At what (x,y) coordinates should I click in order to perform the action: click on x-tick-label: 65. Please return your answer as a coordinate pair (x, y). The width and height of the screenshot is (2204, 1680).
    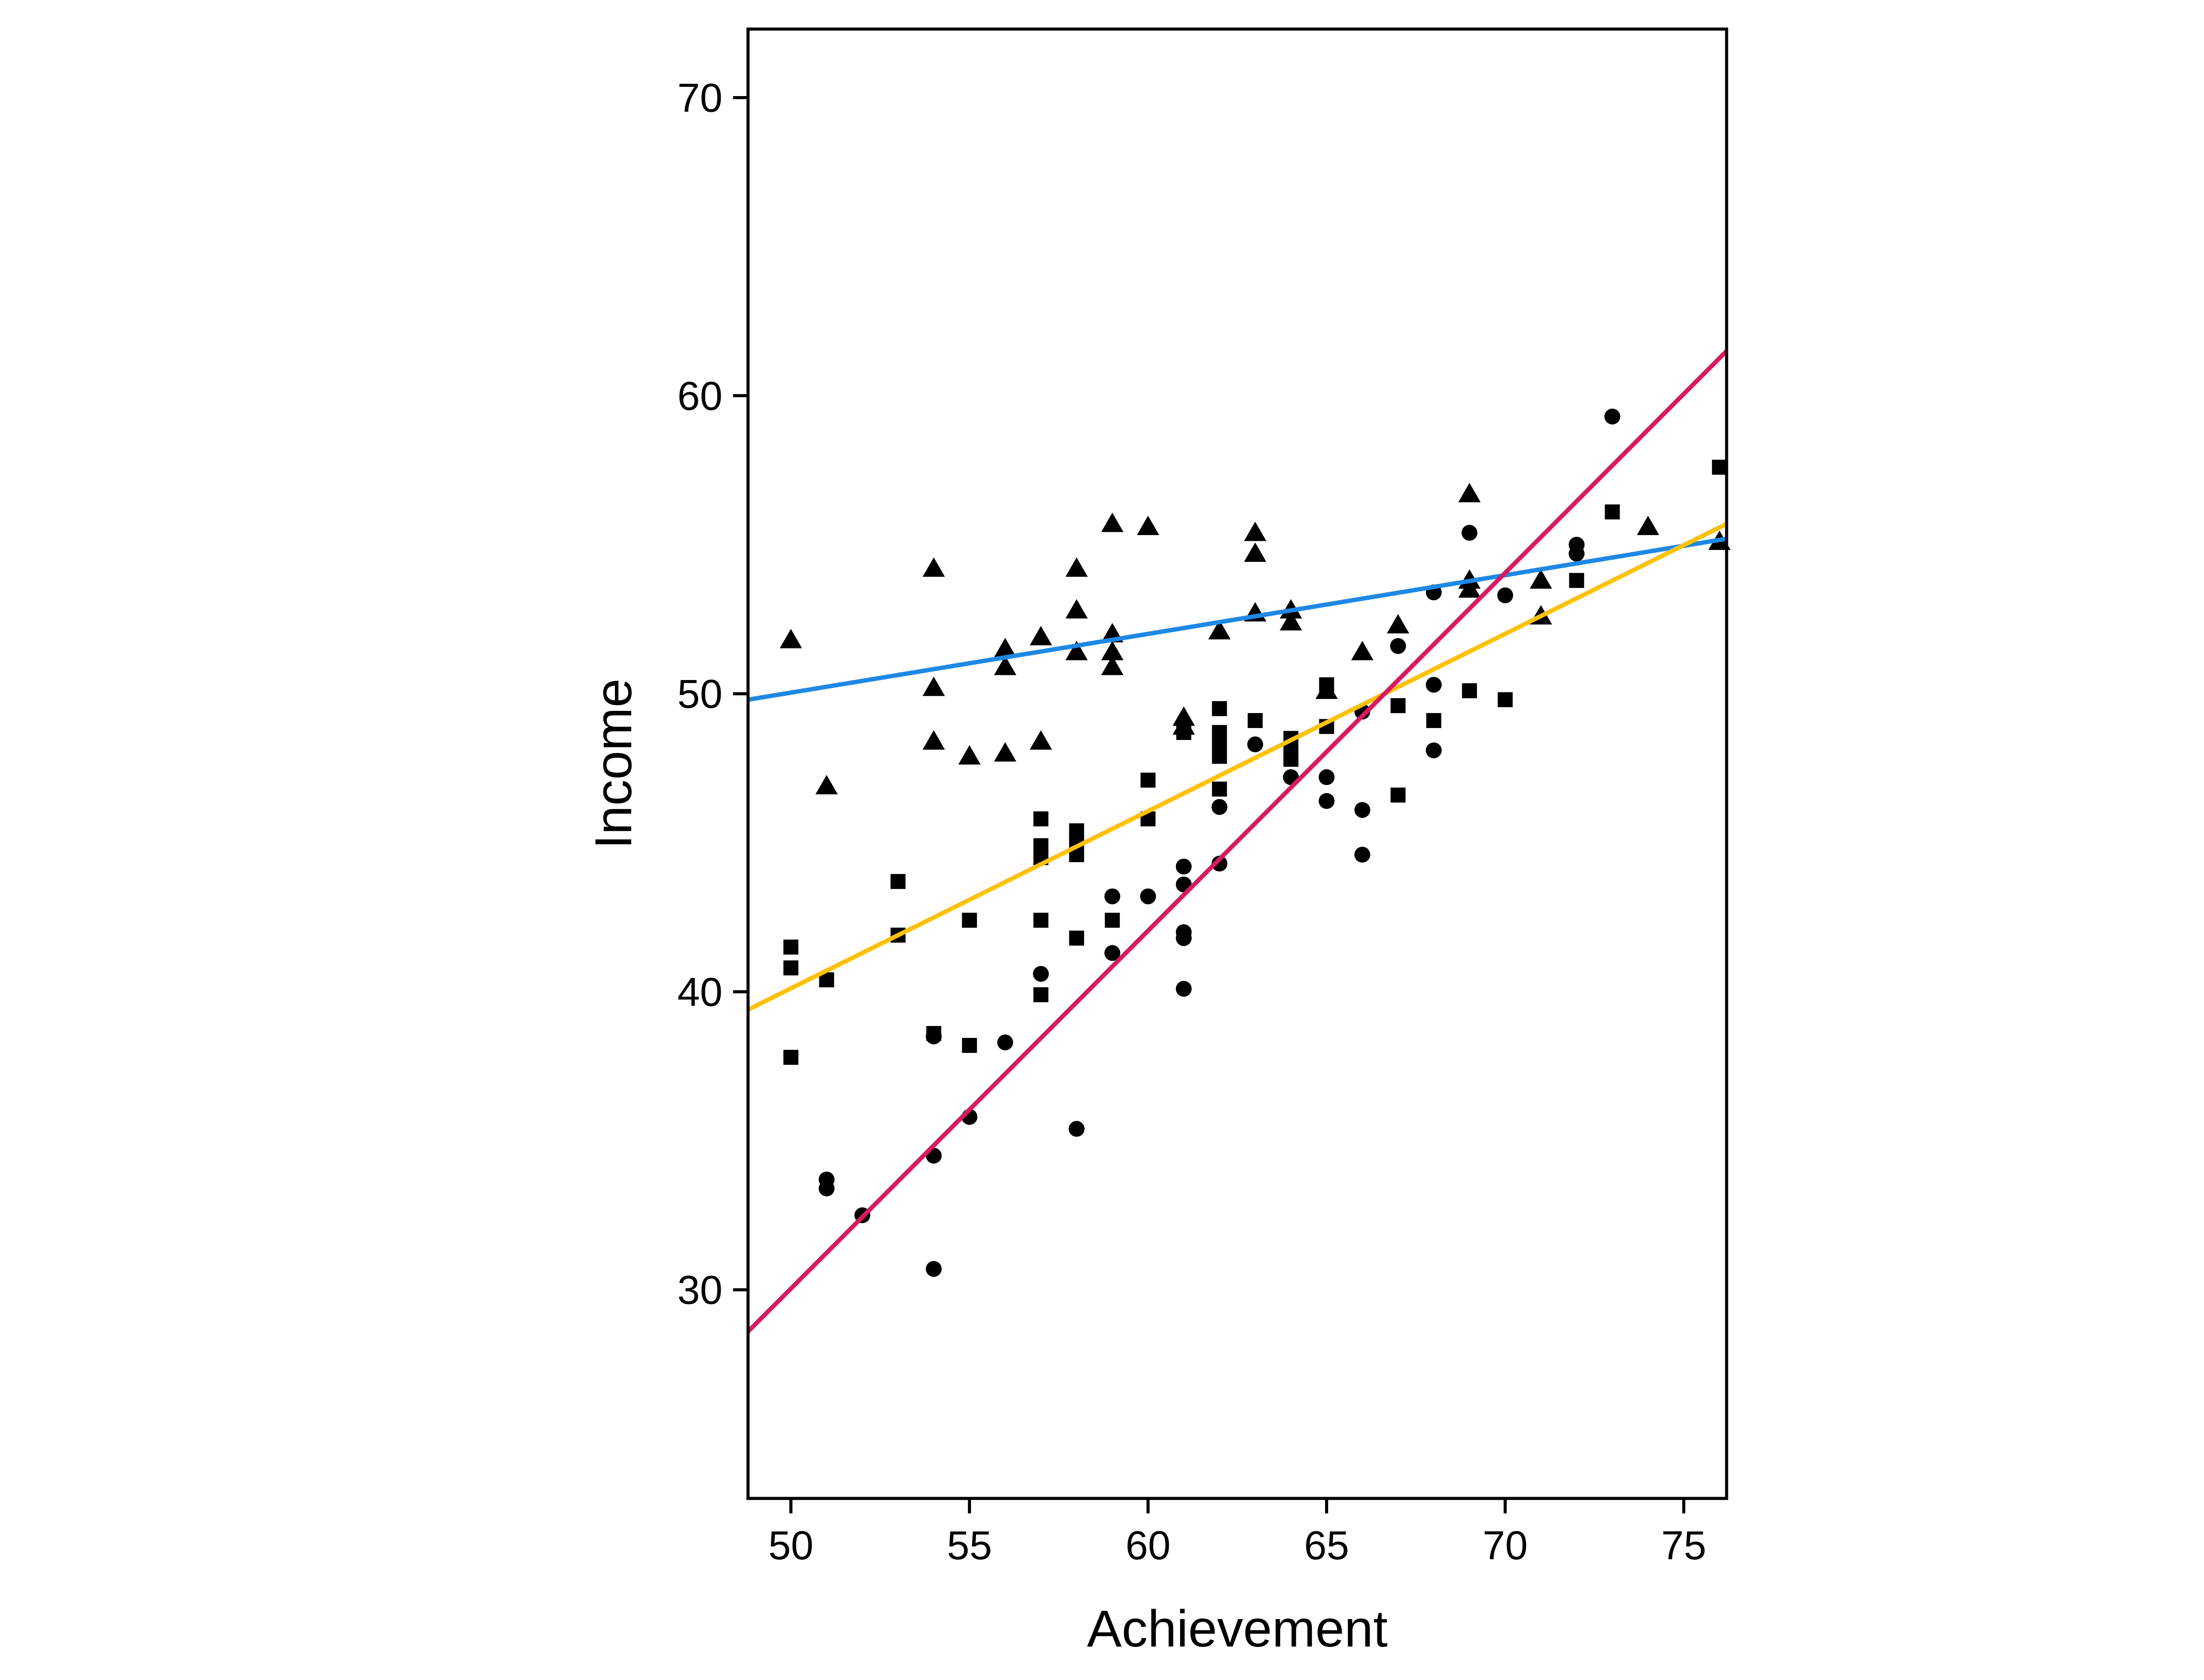
    Looking at the image, I should click on (1327, 1545).